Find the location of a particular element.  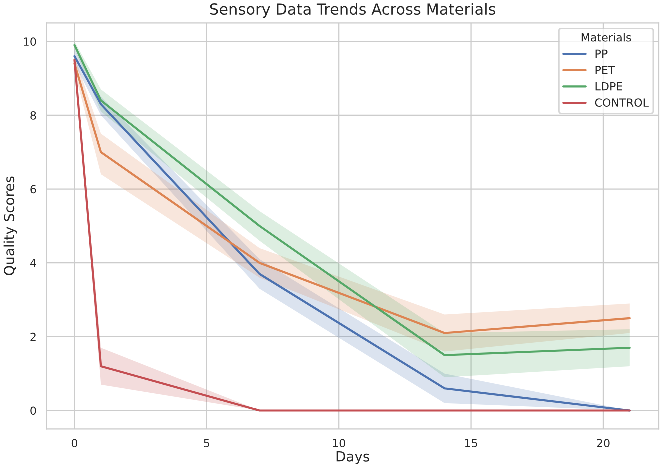

x-tick-label: 15 is located at coordinates (471, 443).